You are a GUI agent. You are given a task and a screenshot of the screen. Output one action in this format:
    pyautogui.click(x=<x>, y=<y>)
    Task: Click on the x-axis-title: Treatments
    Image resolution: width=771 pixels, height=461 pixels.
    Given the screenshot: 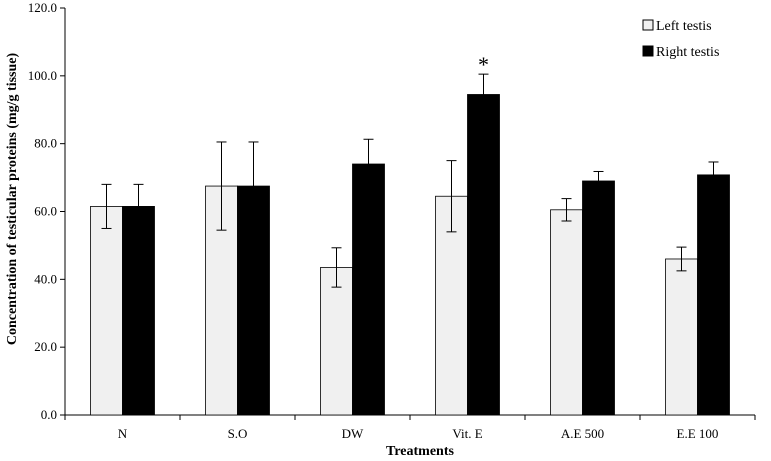 What is the action you would take?
    pyautogui.click(x=420, y=451)
    